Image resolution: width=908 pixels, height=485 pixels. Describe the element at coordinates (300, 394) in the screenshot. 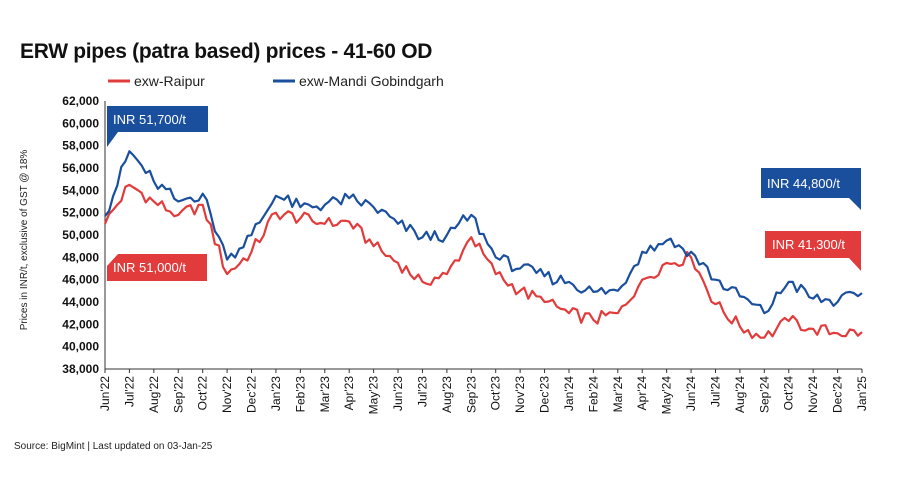

I see `x-tick-label: Feb'23` at that location.